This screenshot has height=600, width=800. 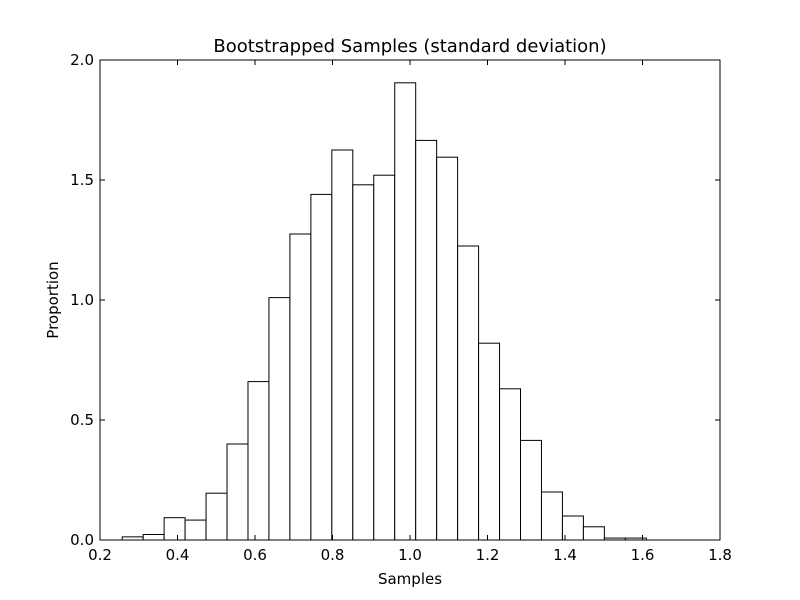 What do you see at coordinates (255, 555) in the screenshot?
I see `x-tick-label: 0.6` at bounding box center [255, 555].